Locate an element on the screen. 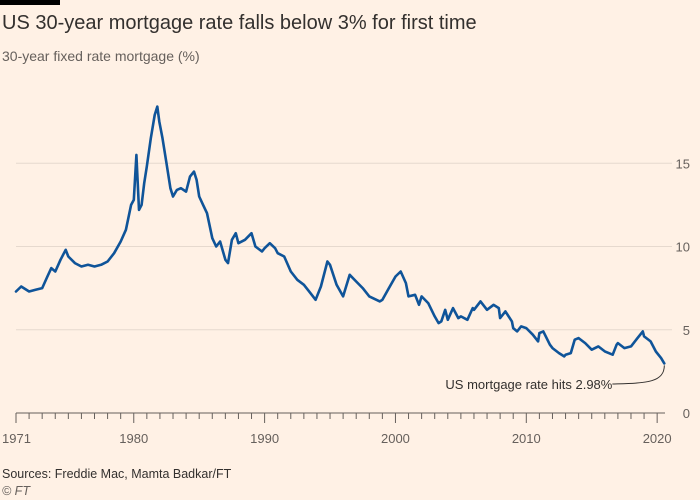 Image resolution: width=700 pixels, height=500 pixels. annotation-label: US mortgage rate hits 2.98% is located at coordinates (528, 384).